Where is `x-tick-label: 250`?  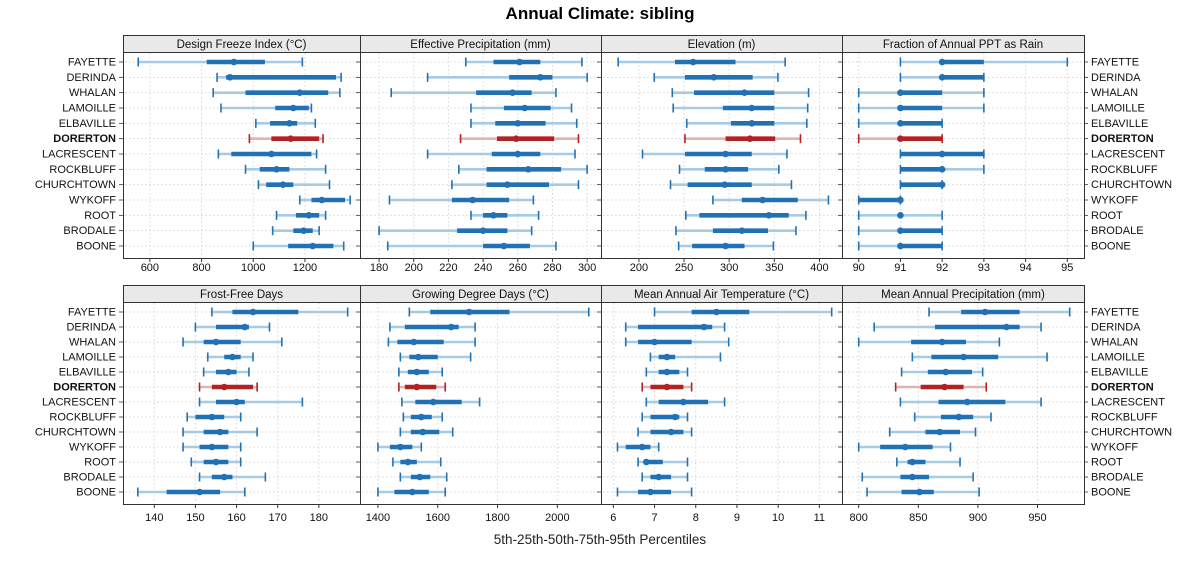
x-tick-label: 250 is located at coordinates (684, 268).